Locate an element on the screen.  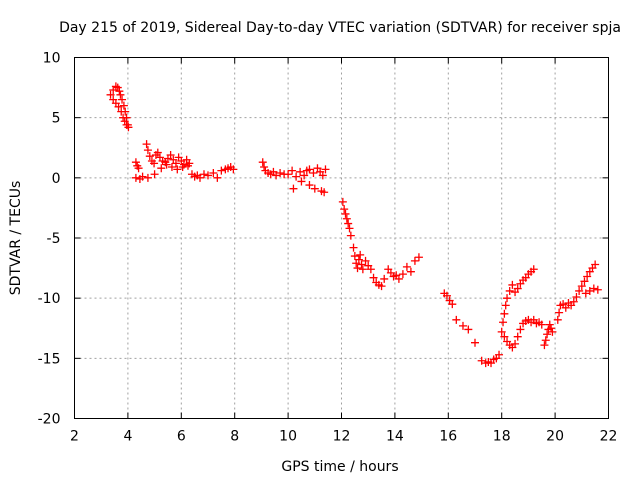
x-axis-label: GPS time / hours is located at coordinates (339, 467).